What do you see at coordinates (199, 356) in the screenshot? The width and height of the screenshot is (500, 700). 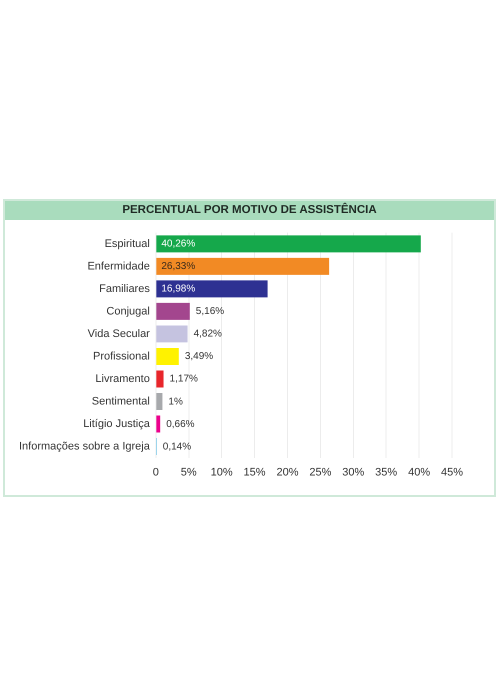 I see `data-label: 3,49%` at bounding box center [199, 356].